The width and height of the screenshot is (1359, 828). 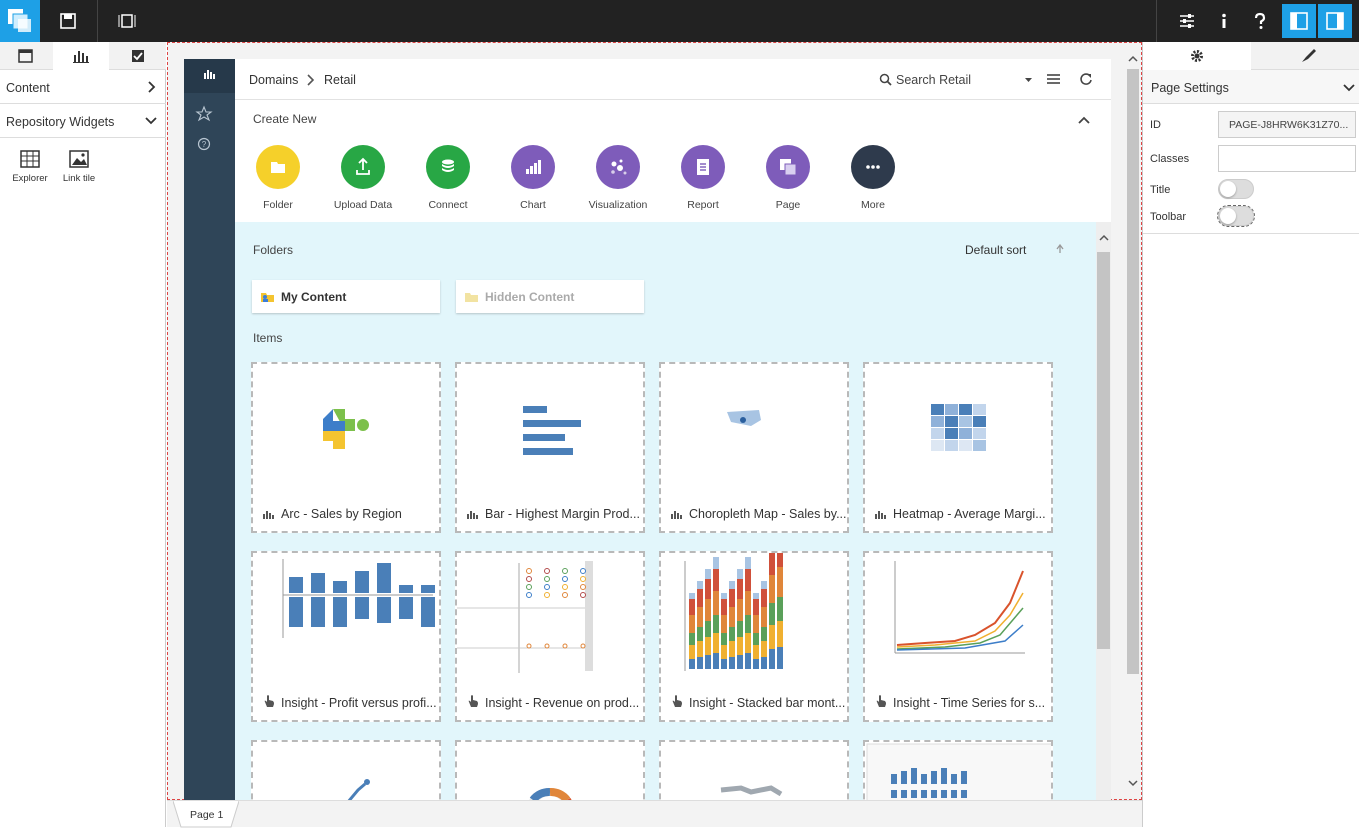 What do you see at coordinates (533, 178) in the screenshot?
I see `create-new-item: Chart` at bounding box center [533, 178].